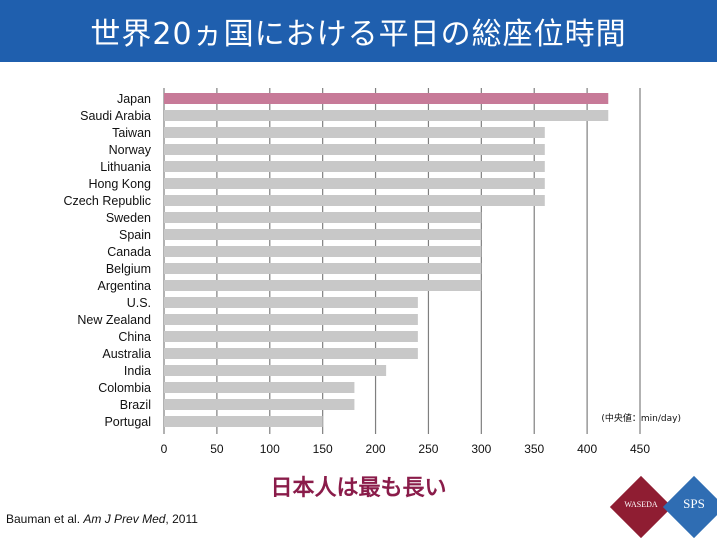  What do you see at coordinates (181, 519) in the screenshot?
I see `citation-year: , 2011` at bounding box center [181, 519].